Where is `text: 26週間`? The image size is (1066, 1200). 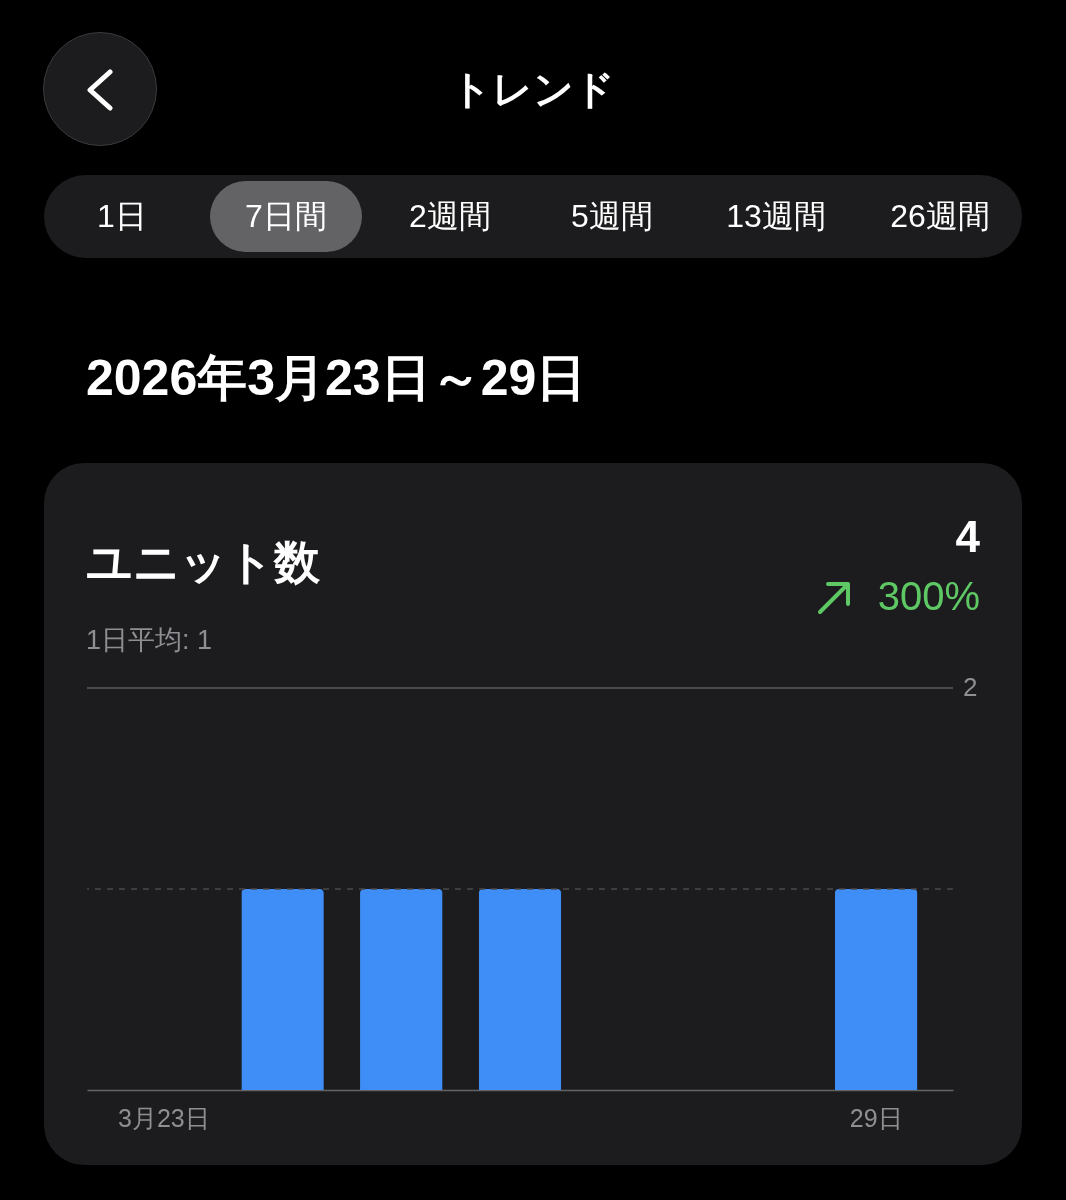 text: 26週間 is located at coordinates (940, 216).